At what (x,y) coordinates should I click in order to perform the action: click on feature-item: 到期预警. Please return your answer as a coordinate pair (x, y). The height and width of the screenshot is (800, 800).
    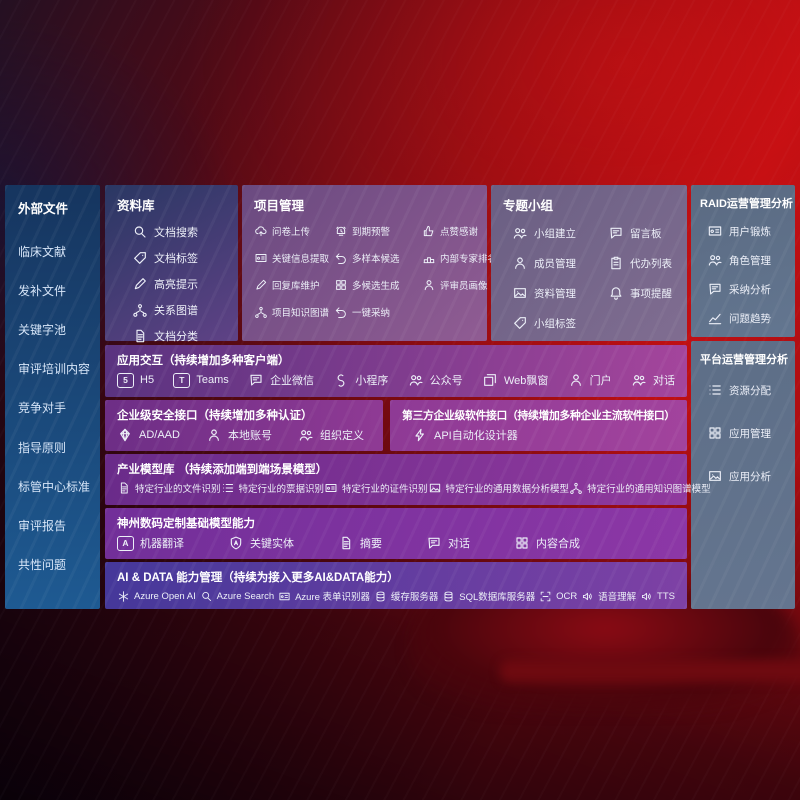
    Looking at the image, I should click on (378, 231).